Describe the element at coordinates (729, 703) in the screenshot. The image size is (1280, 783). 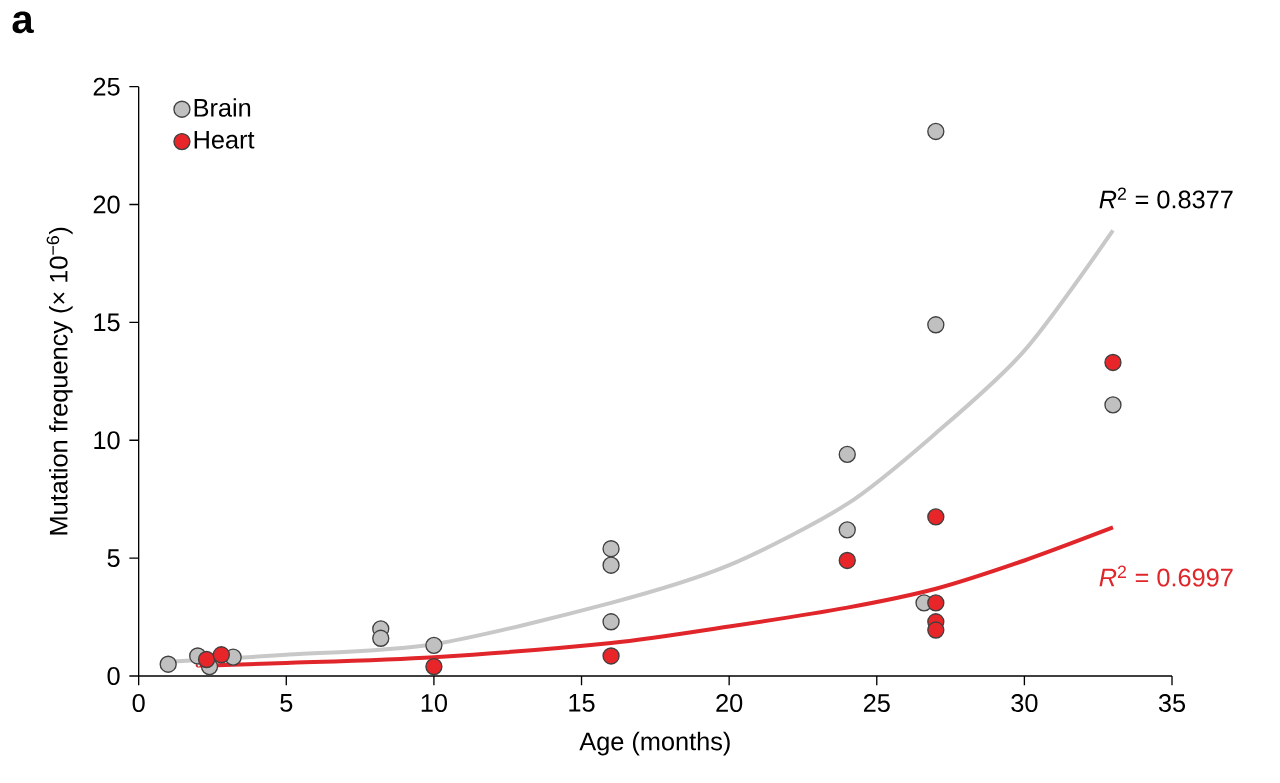
I see `x-tick-label: 20` at that location.